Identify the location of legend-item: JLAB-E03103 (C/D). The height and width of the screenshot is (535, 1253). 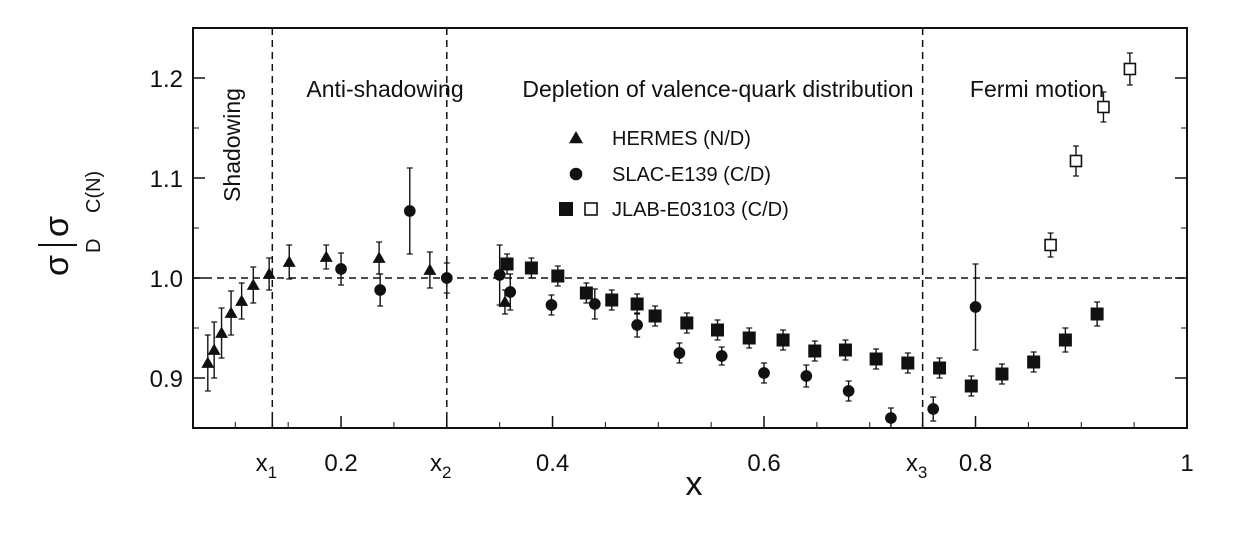
(674, 210).